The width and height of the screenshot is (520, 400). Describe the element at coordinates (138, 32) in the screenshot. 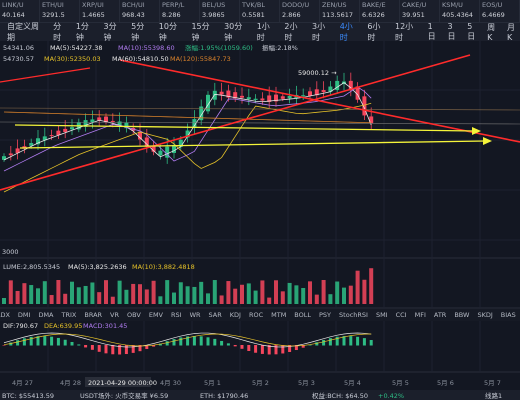

I see `interval-button: 5分钟` at that location.